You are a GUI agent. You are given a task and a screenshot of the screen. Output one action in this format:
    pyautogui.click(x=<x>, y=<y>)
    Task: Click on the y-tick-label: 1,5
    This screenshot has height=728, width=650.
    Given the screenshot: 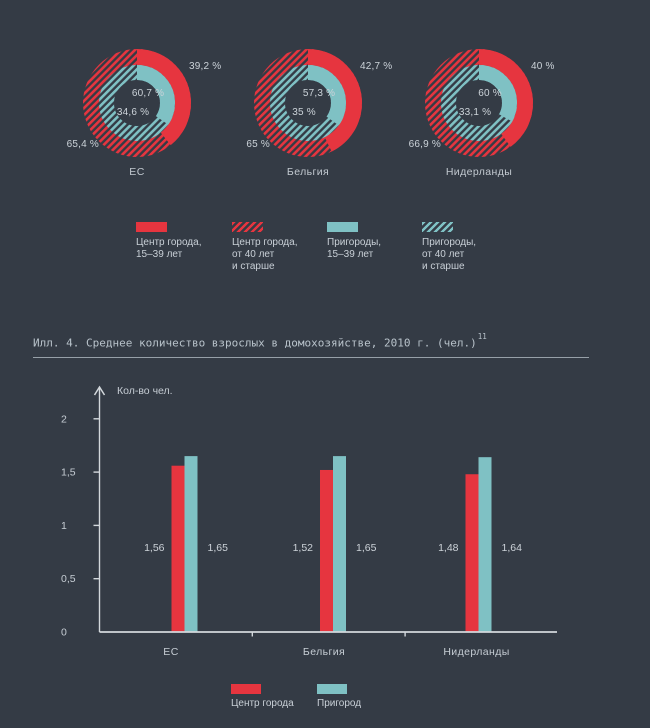 What is the action you would take?
    pyautogui.click(x=68, y=473)
    